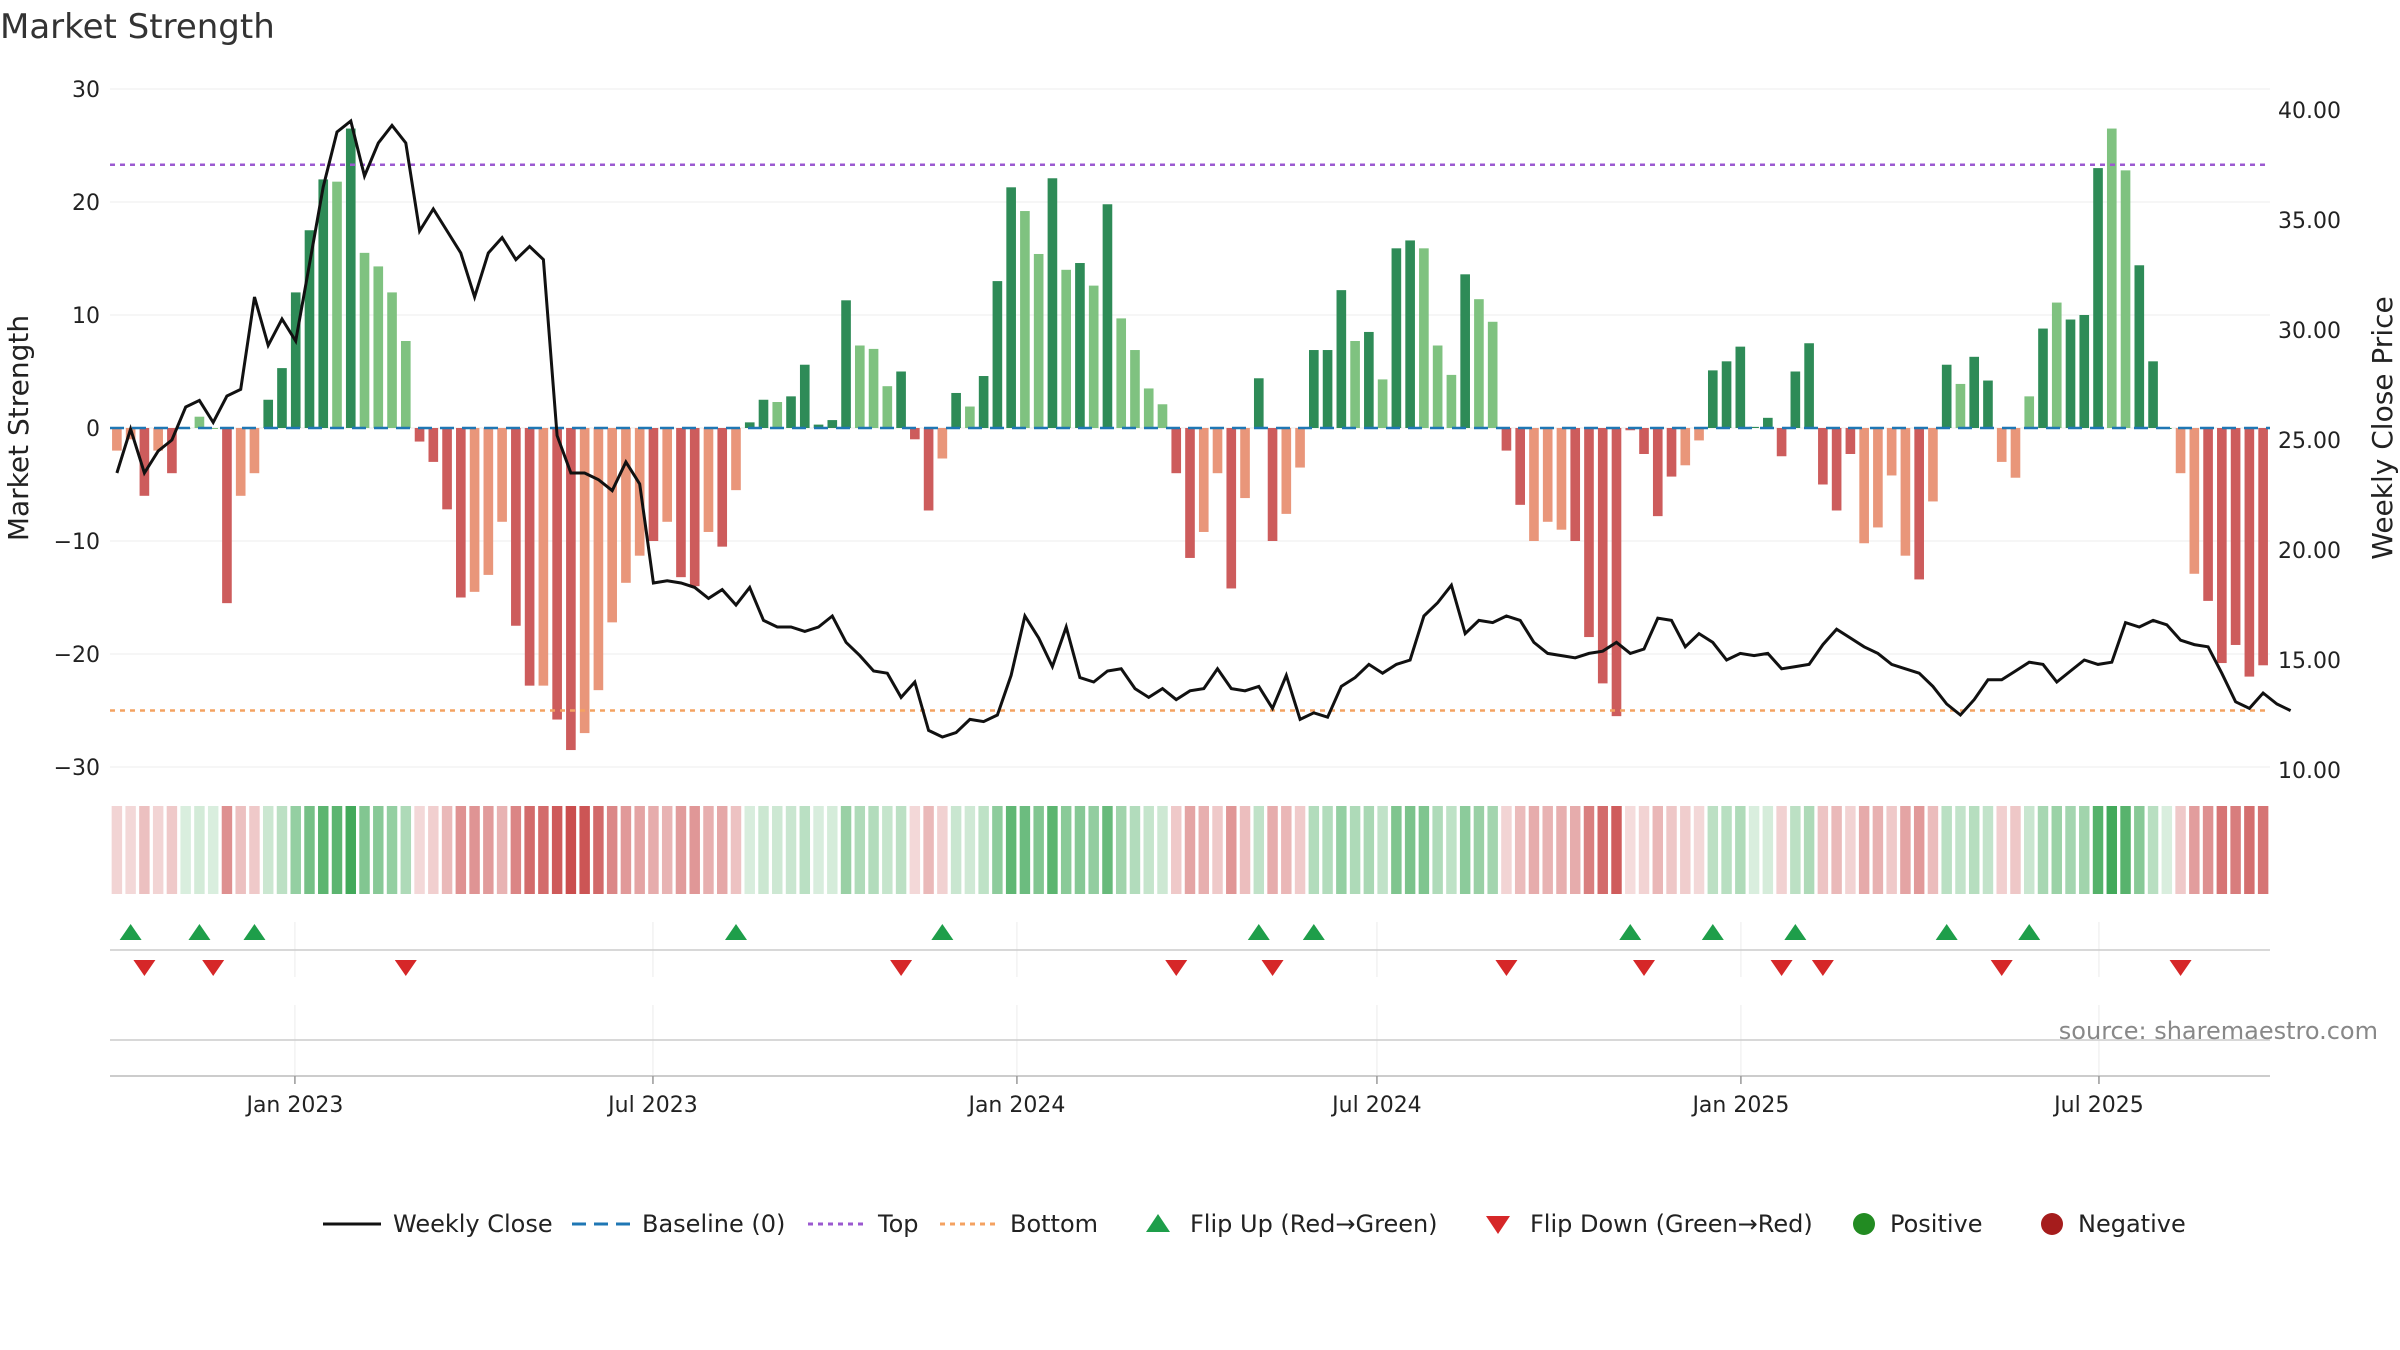 This screenshot has height=1350, width=2400. I want to click on right-tick-label: 10.00, so click(2309, 771).